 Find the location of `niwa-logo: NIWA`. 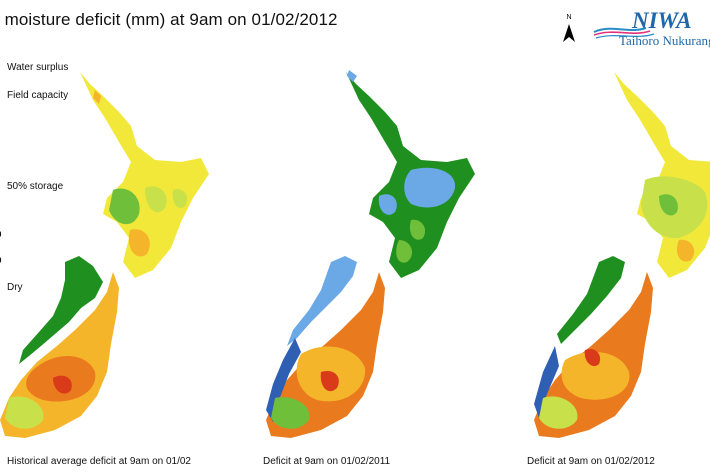

niwa-logo: NIWA is located at coordinates (642, 23).